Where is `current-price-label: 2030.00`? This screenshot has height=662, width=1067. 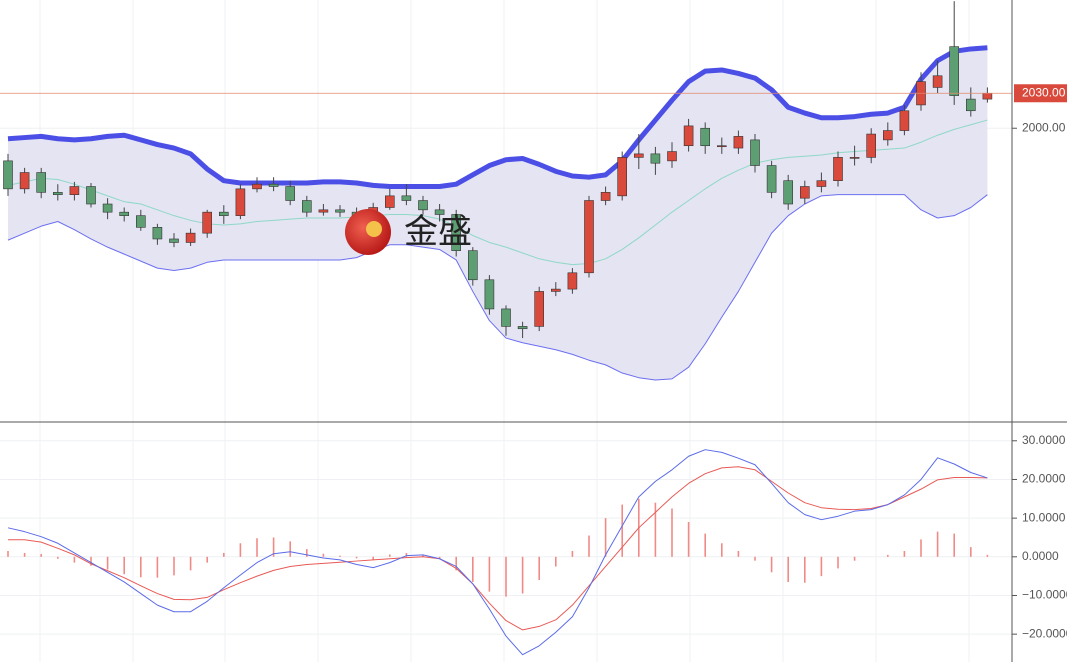
current-price-label: 2030.00 is located at coordinates (1044, 92).